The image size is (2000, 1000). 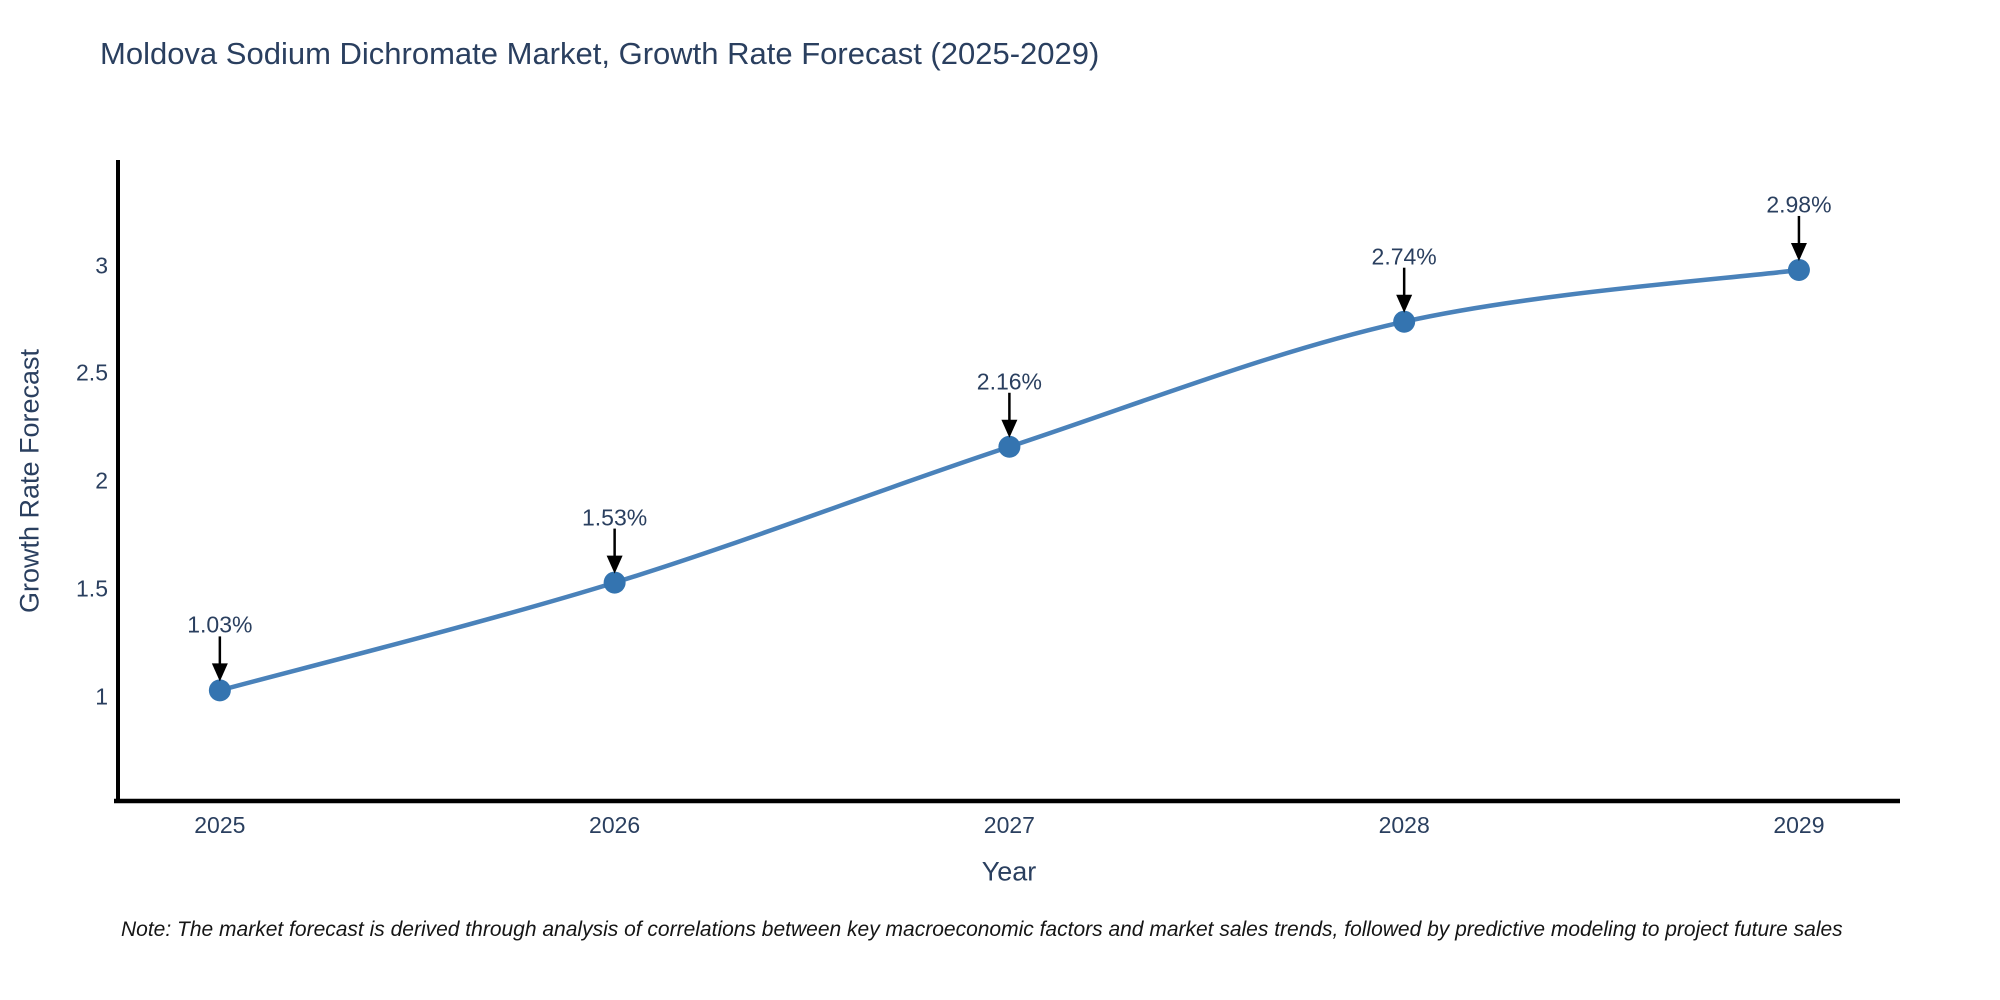 I want to click on annotation-label-2026: 1.53%, so click(x=615, y=517).